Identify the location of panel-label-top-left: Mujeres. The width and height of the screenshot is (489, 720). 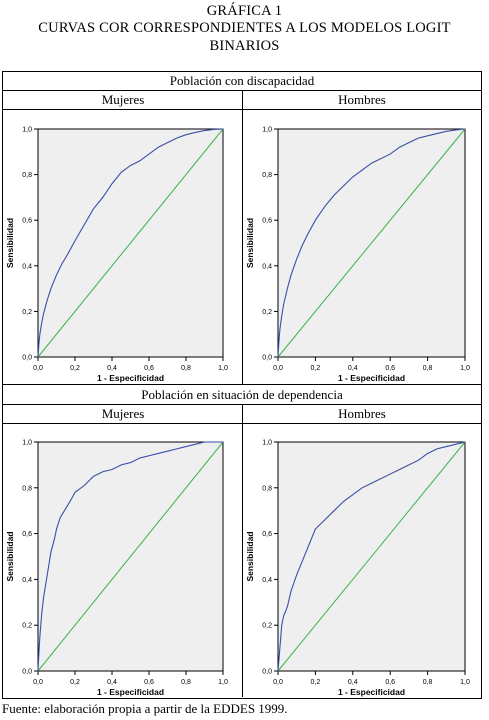
(123, 99).